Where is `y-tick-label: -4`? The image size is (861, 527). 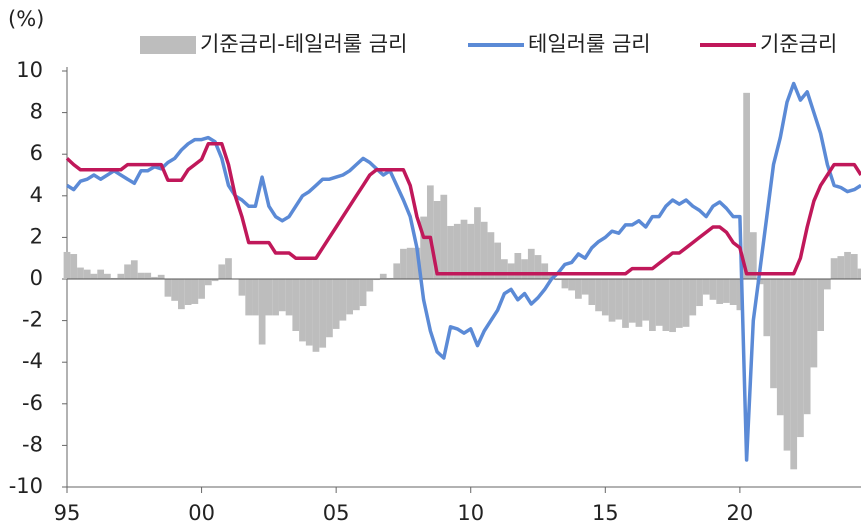 y-tick-label: -4 is located at coordinates (32, 361).